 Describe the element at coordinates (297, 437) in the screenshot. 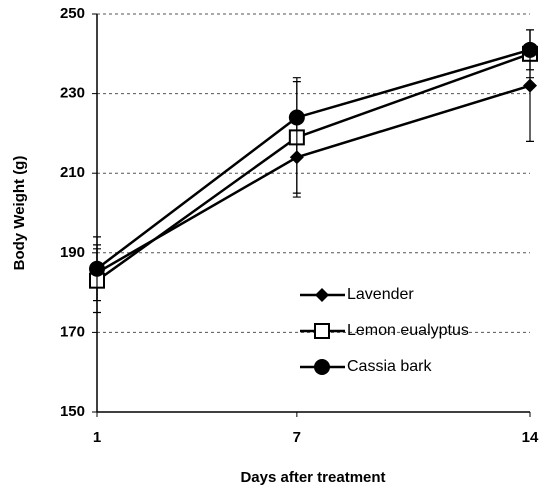

I see `x-tick-label: 7` at that location.